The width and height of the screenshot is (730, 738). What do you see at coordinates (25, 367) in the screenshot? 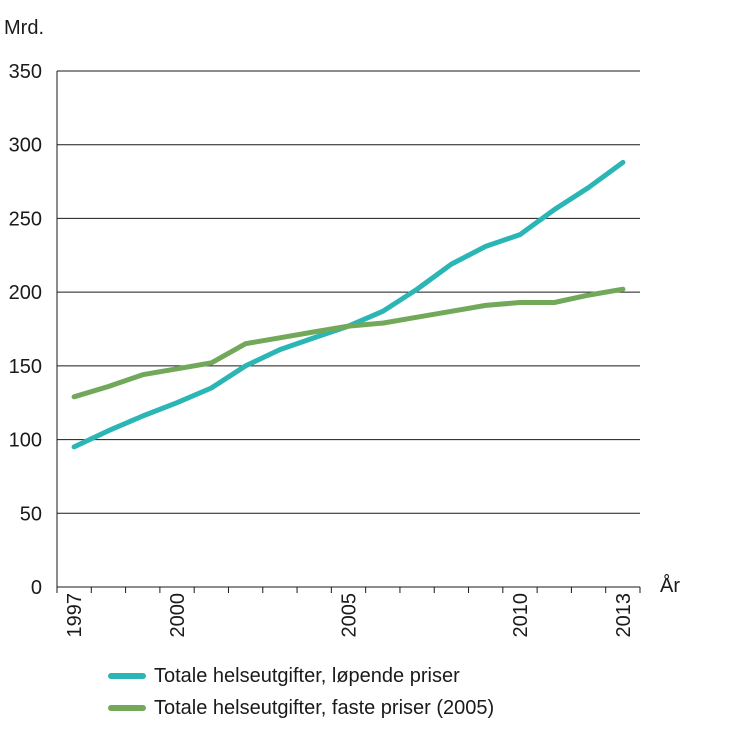
I see `y-tick-label: 150` at bounding box center [25, 367].